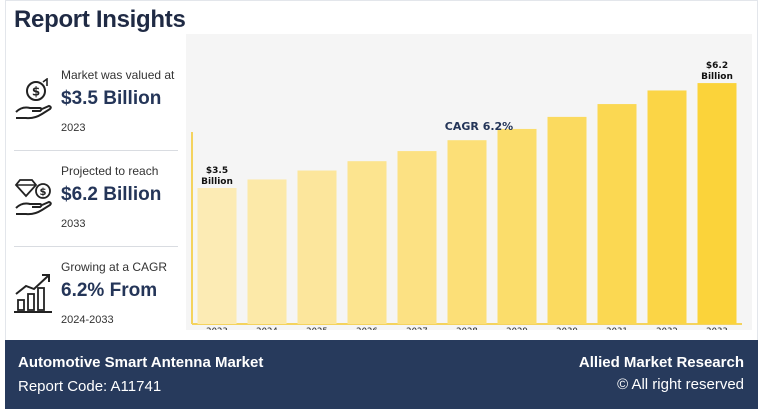 The height and width of the screenshot is (409, 763). Describe the element at coordinates (479, 126) in the screenshot. I see `cagr-annotation: CAGR 6.2%` at that location.